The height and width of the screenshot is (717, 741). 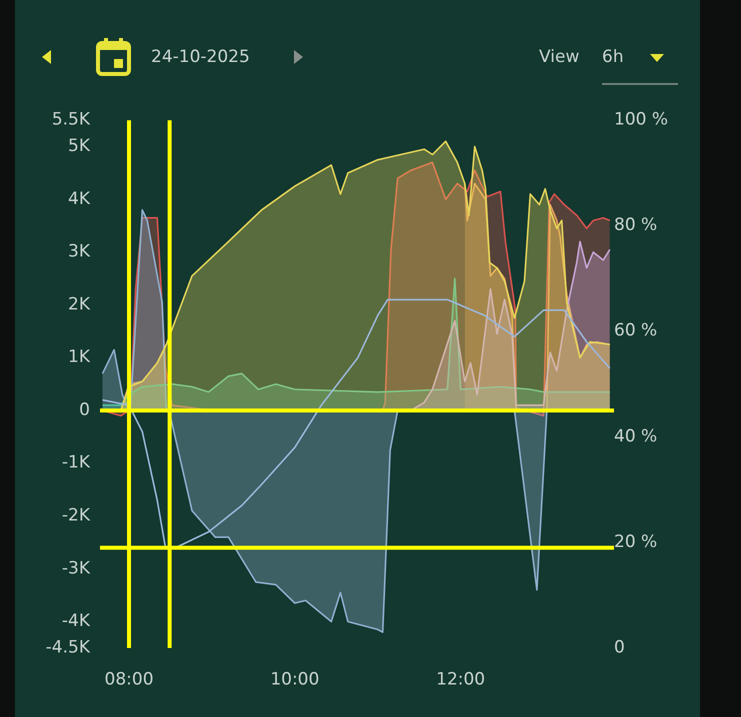 What do you see at coordinates (559, 57) in the screenshot?
I see `text: View` at bounding box center [559, 57].